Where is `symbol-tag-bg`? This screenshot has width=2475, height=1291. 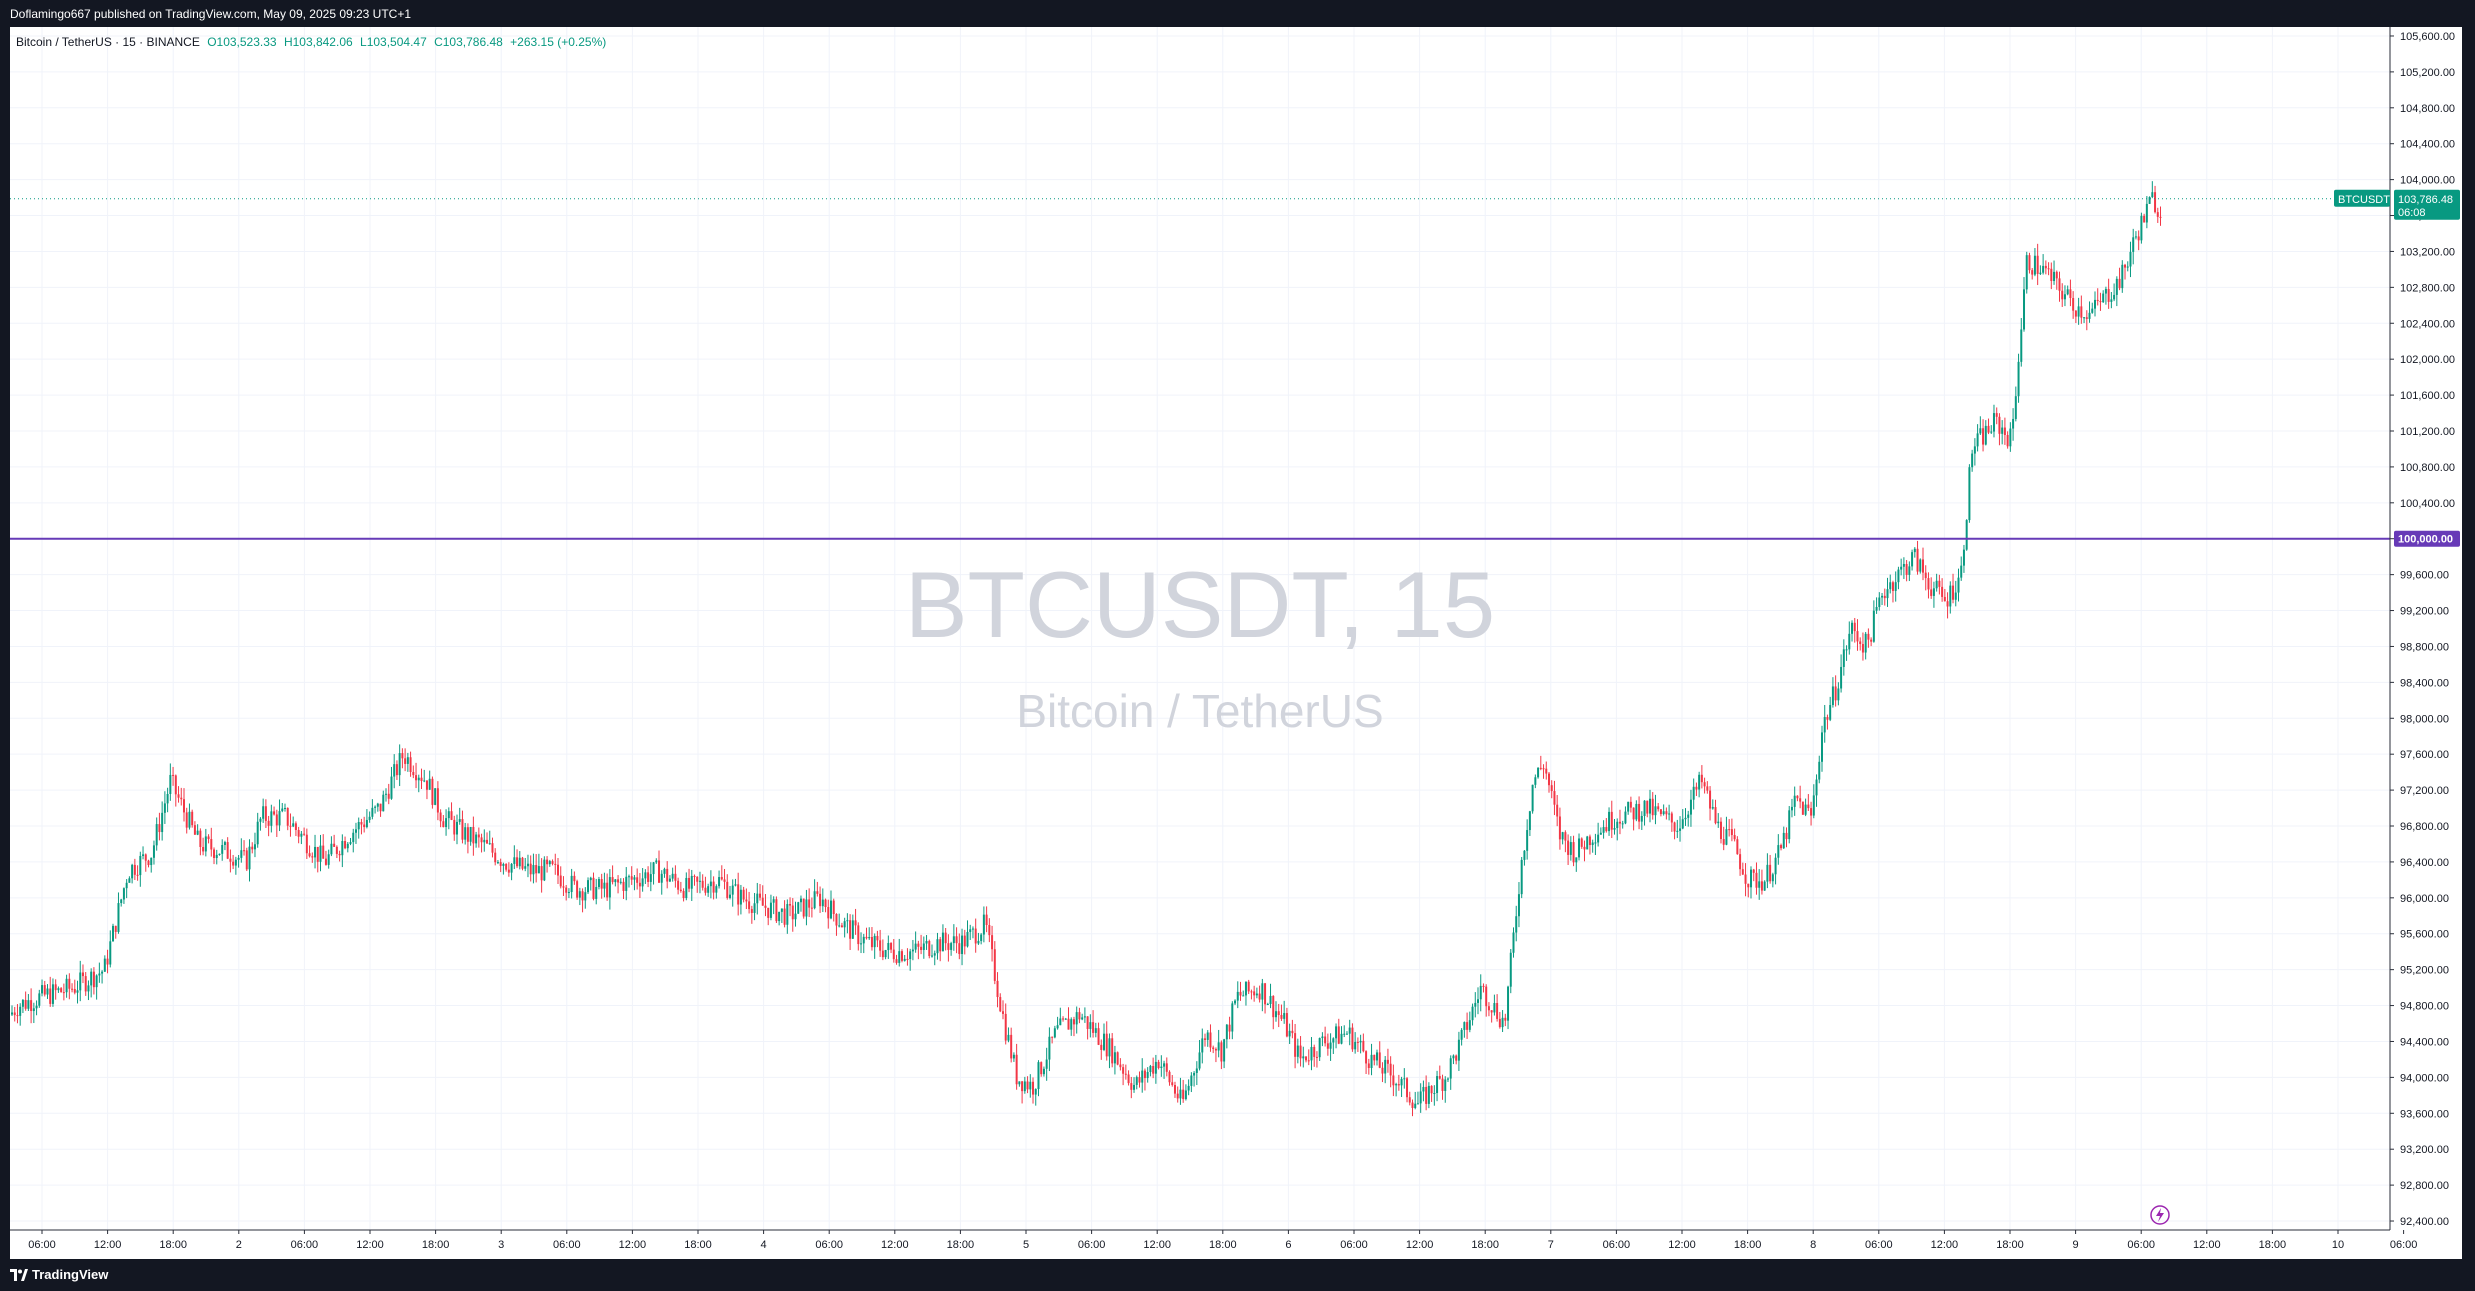
symbol-tag-bg is located at coordinates (2362, 198).